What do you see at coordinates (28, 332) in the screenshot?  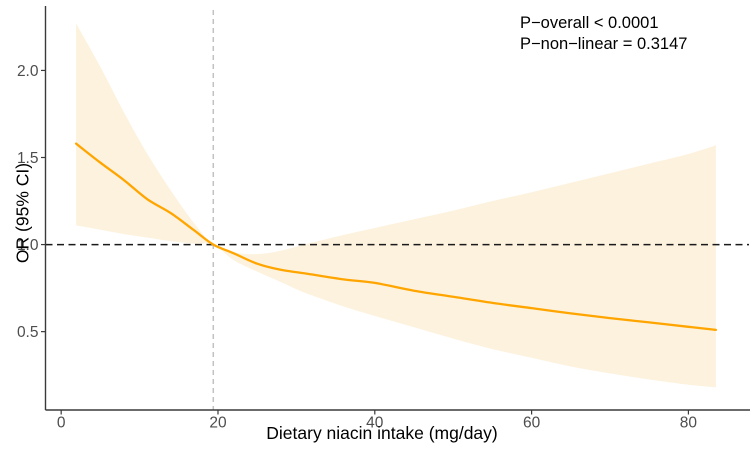 I see `y-tick-label: 0.5` at bounding box center [28, 332].